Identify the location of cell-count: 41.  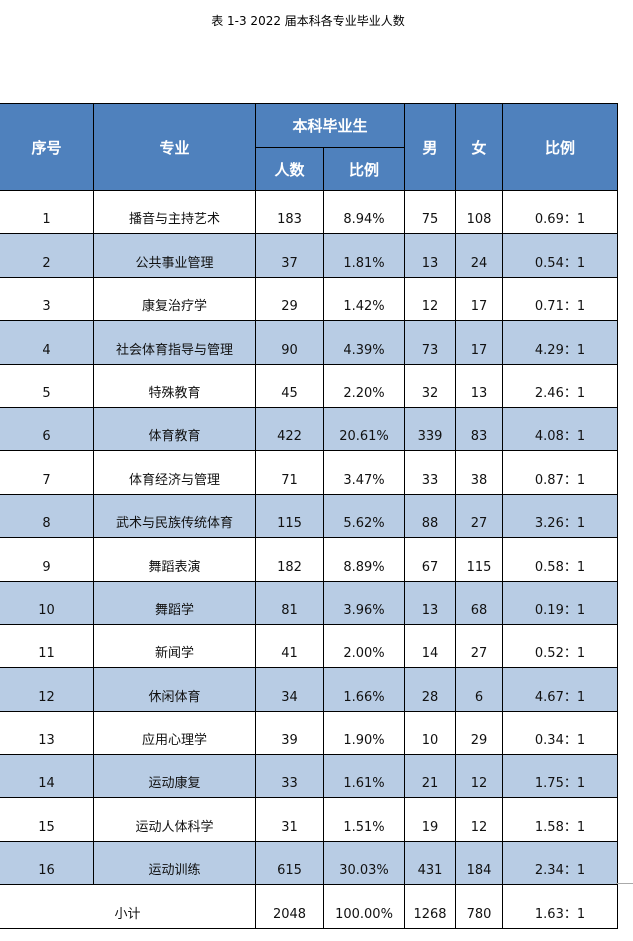
(289, 646).